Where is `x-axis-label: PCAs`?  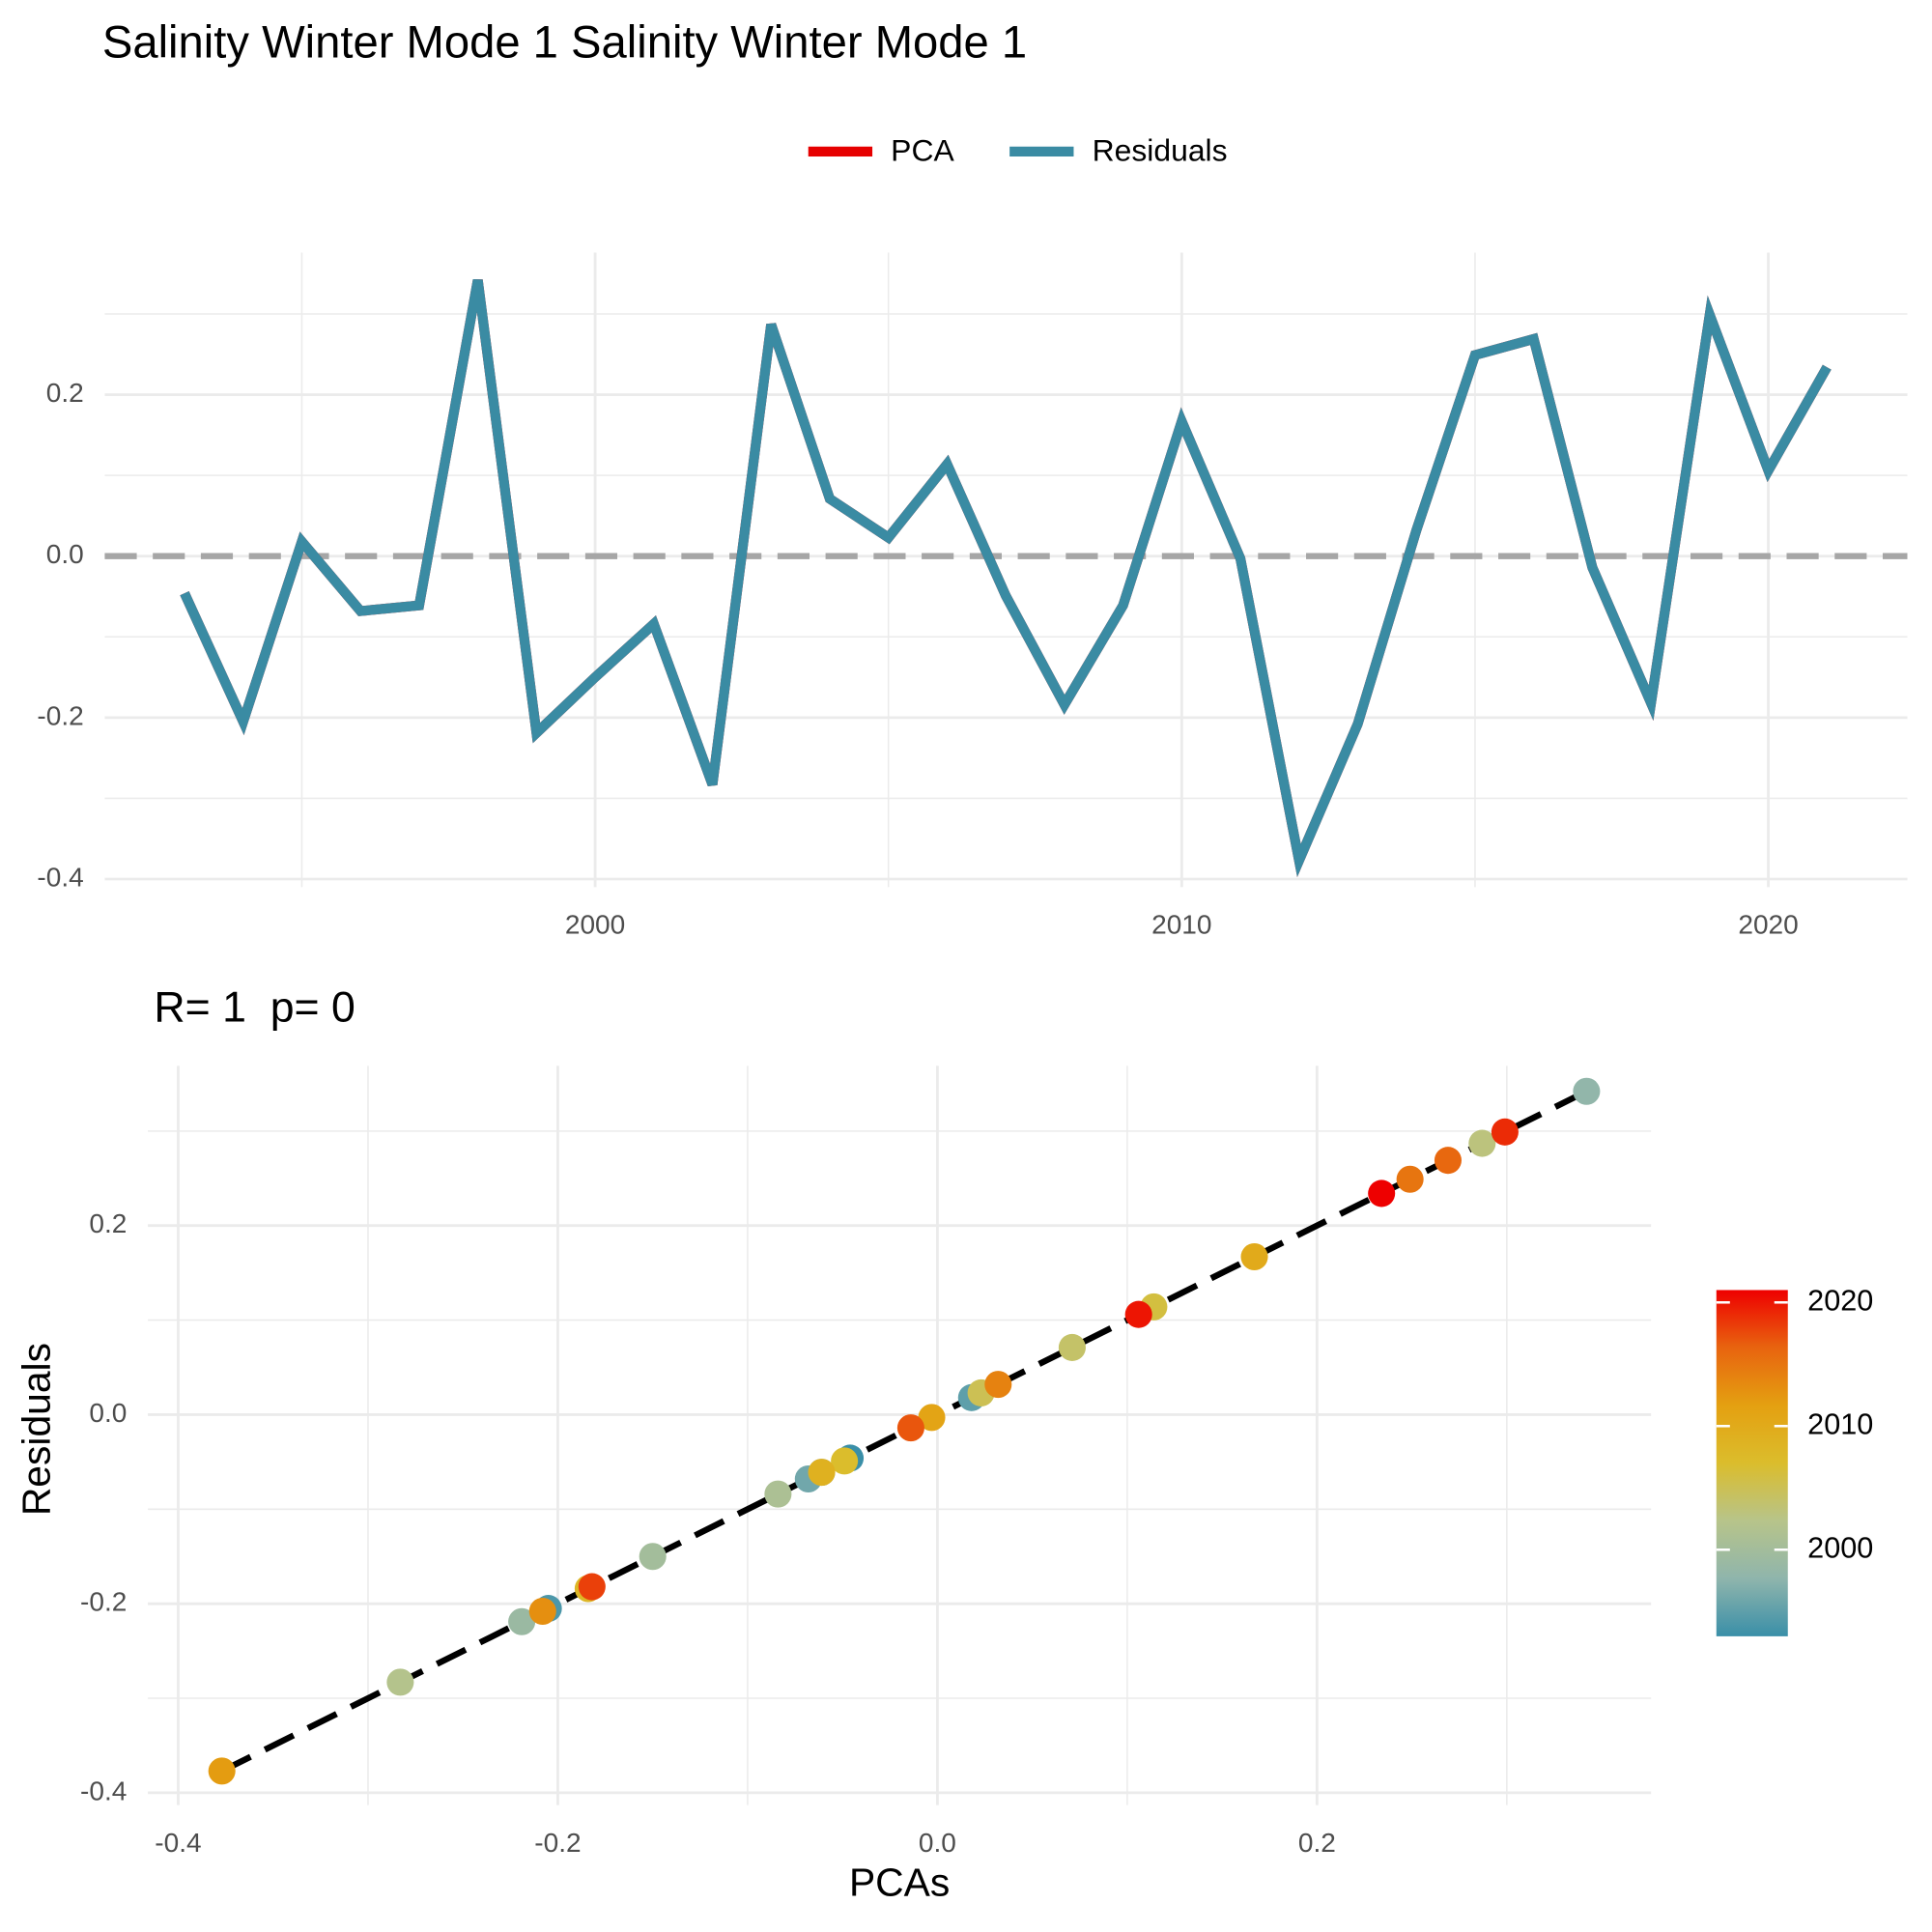
x-axis-label: PCAs is located at coordinates (899, 1882).